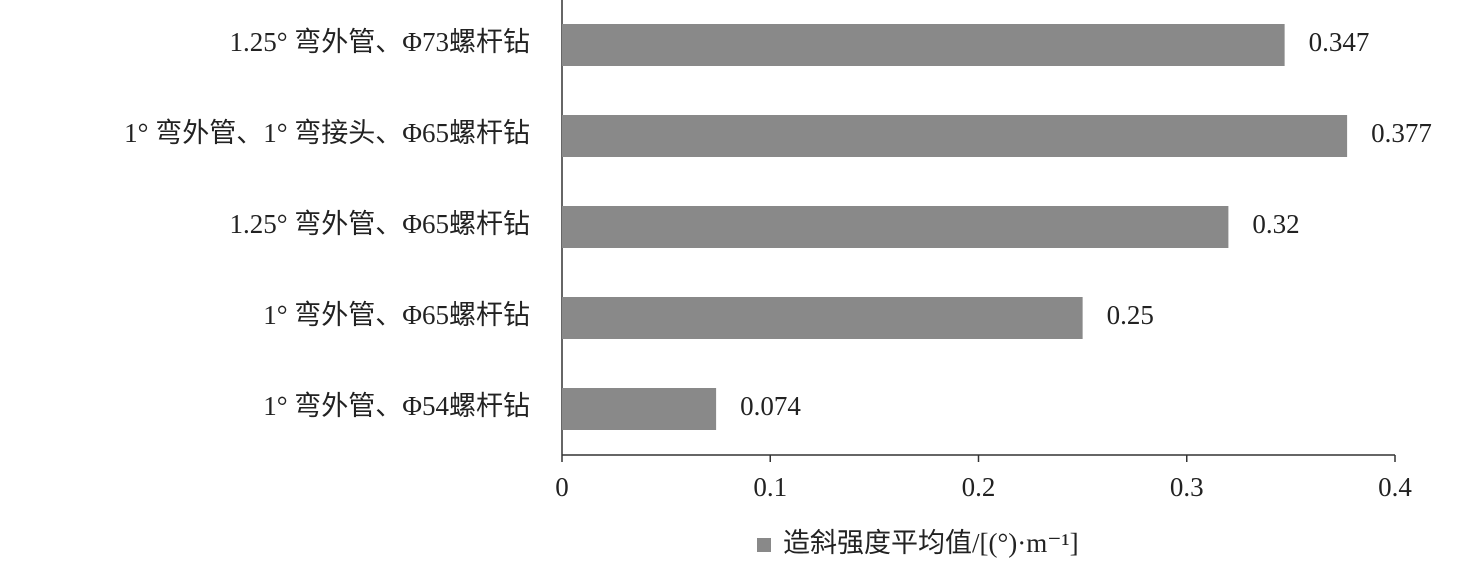  Describe the element at coordinates (1401, 133) in the screenshot. I see `data-label: 0.377` at that location.